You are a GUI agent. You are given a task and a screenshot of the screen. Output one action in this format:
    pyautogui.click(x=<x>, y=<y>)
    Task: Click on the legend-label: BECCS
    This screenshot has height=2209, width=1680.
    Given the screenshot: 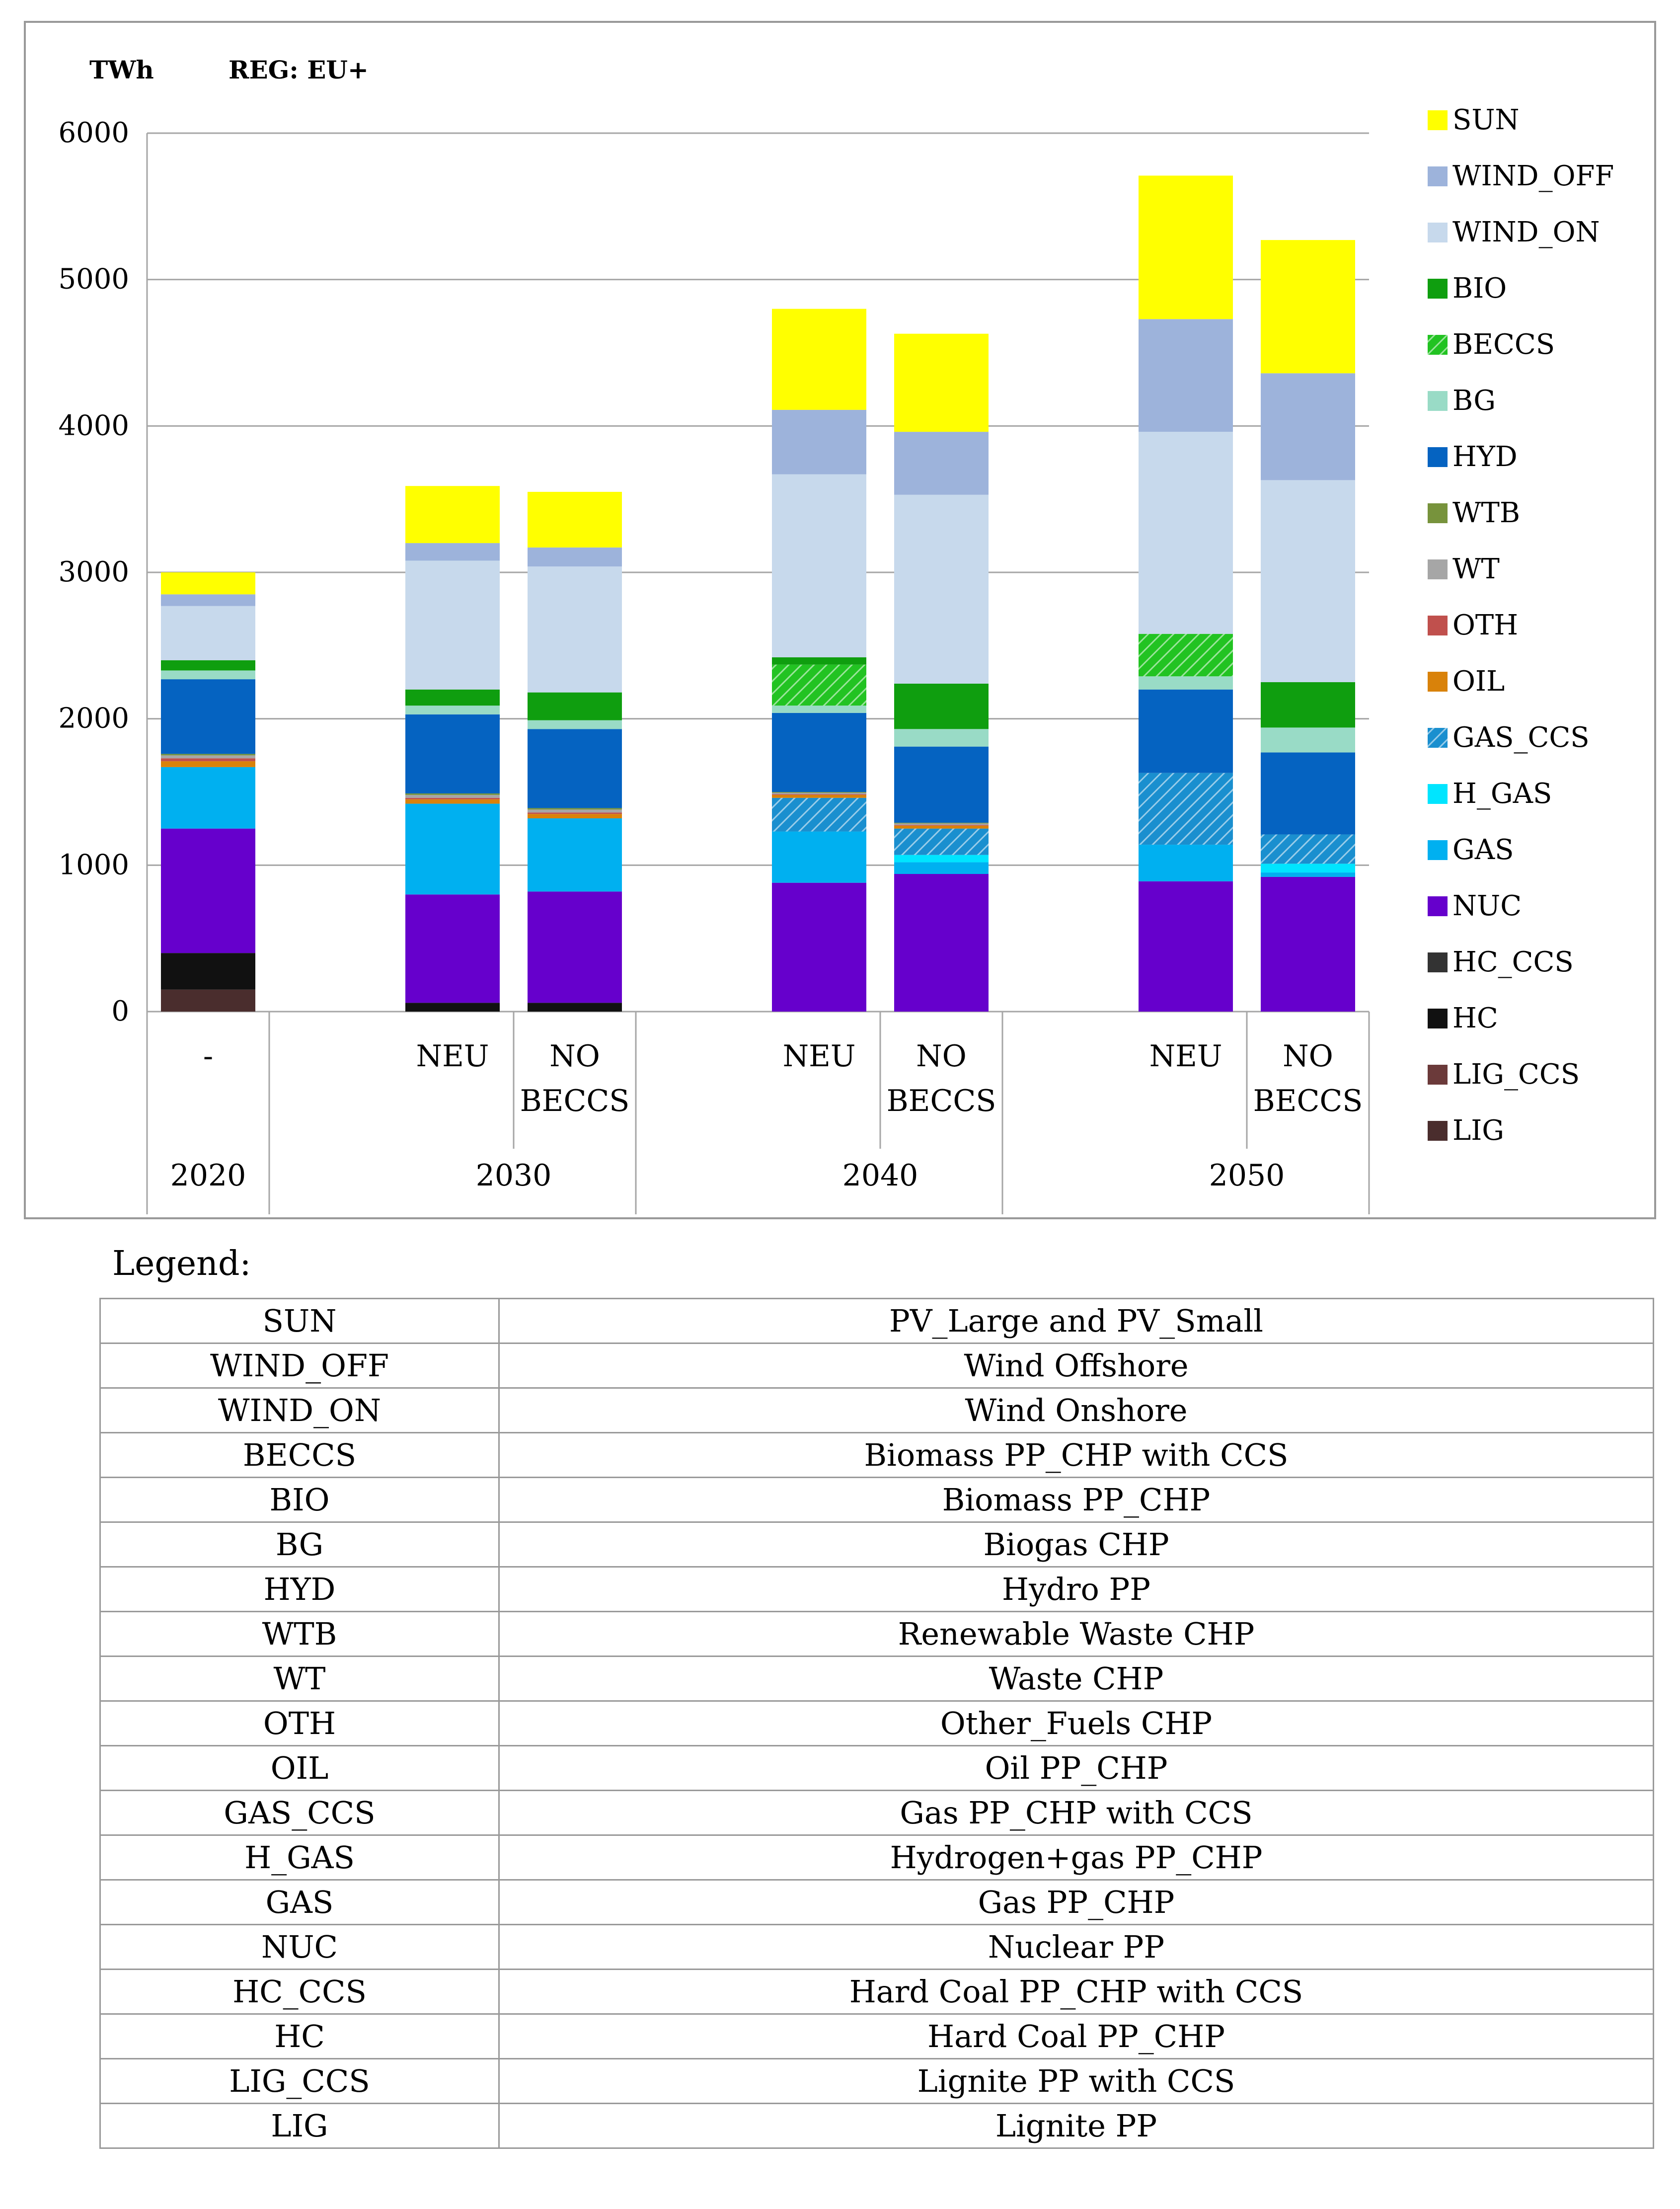 What is the action you would take?
    pyautogui.click(x=1503, y=344)
    